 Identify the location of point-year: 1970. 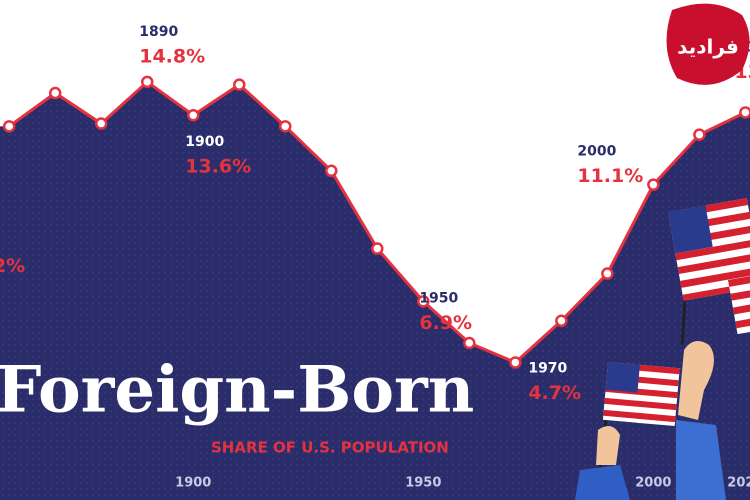
(547, 368).